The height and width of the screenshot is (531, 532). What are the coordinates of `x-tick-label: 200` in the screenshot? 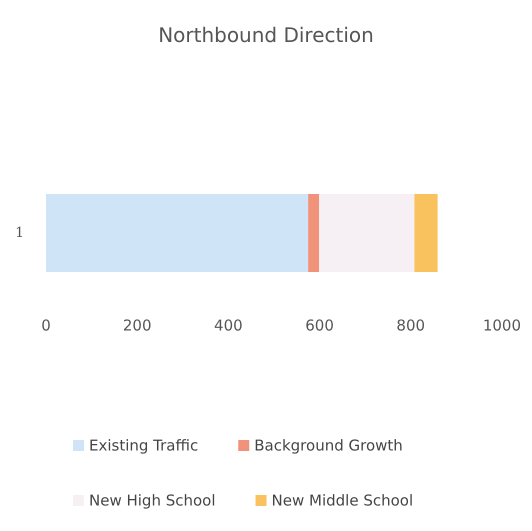 It's located at (137, 325).